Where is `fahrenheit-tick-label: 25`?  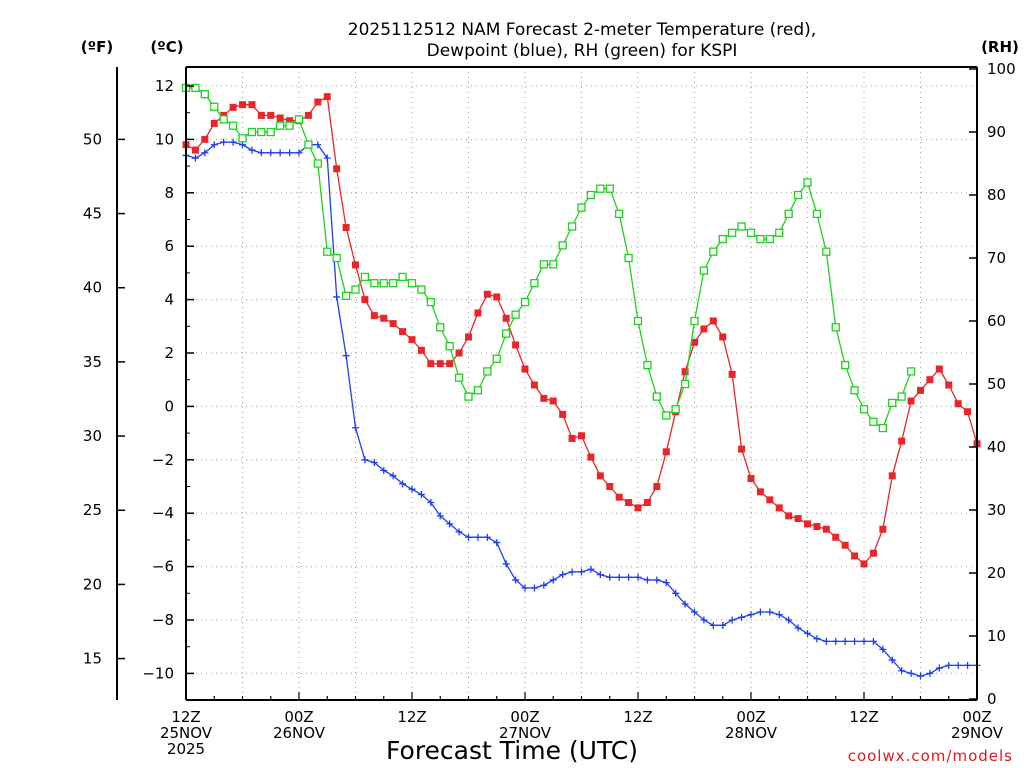
fahrenheit-tick-label: 25 is located at coordinates (92, 510).